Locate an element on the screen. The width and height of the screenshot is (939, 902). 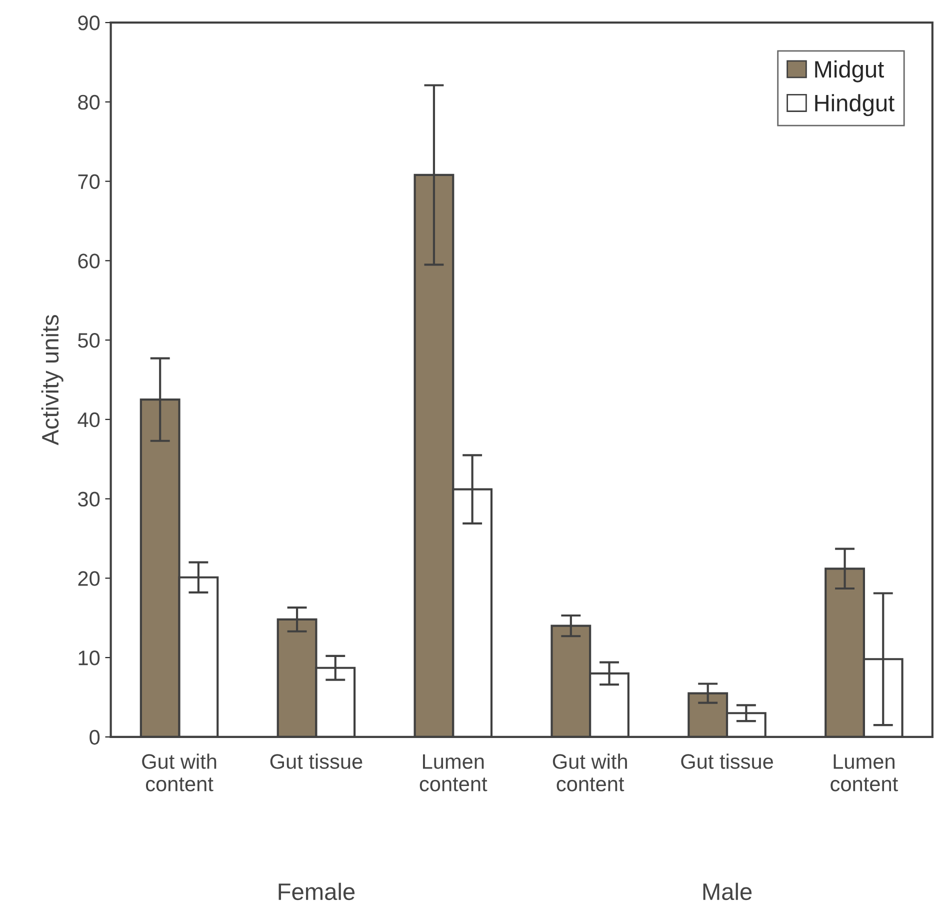
y-tick-label: 50 is located at coordinates (89, 340).